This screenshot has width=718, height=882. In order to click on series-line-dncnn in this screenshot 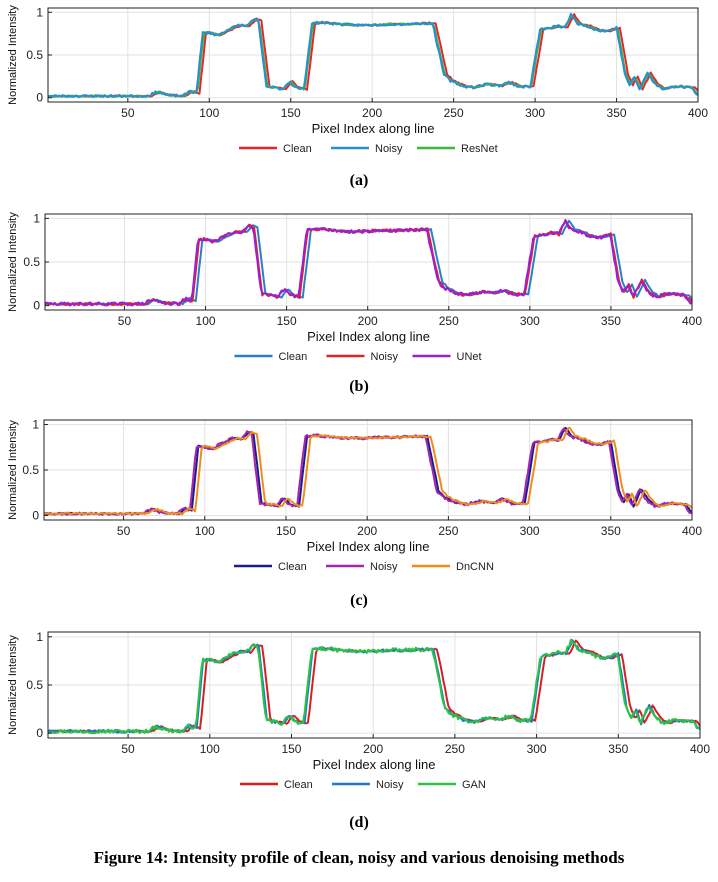, I will do `click(368, 471)`.